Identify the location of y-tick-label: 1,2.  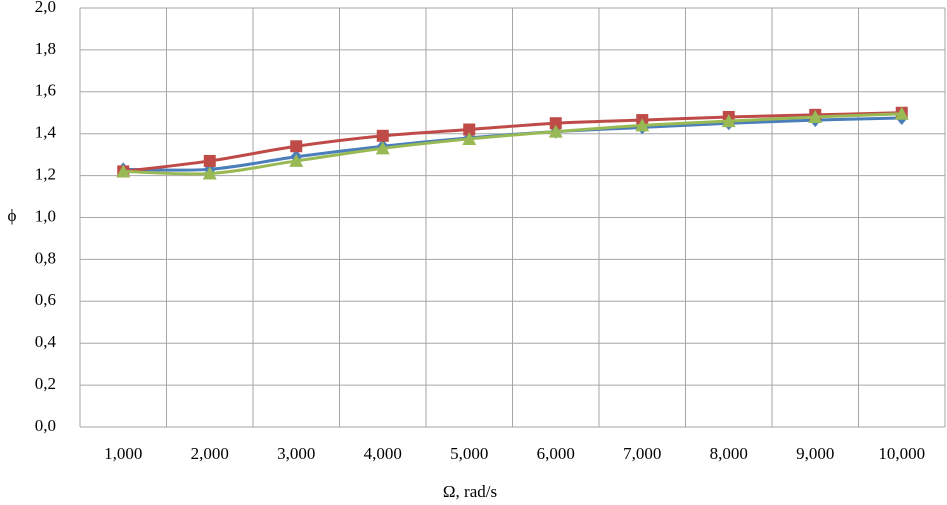
(45, 174).